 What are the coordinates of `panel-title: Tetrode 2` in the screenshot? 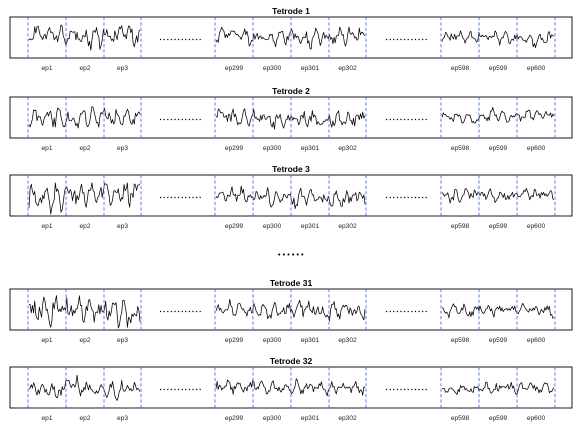 It's located at (291, 91).